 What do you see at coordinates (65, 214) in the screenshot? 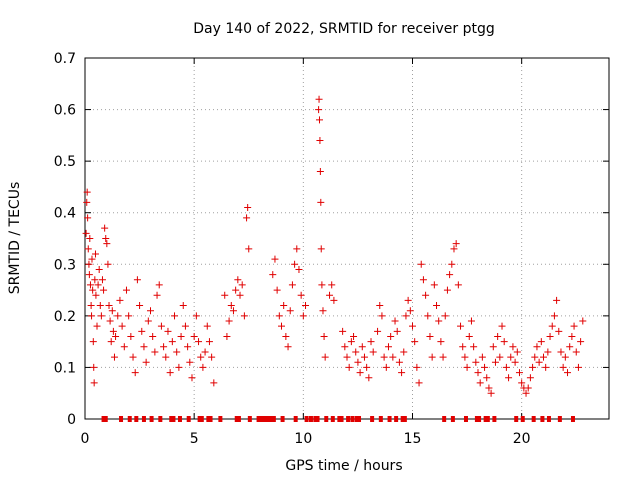
I see `y-tick-label: 0.4` at bounding box center [65, 214].